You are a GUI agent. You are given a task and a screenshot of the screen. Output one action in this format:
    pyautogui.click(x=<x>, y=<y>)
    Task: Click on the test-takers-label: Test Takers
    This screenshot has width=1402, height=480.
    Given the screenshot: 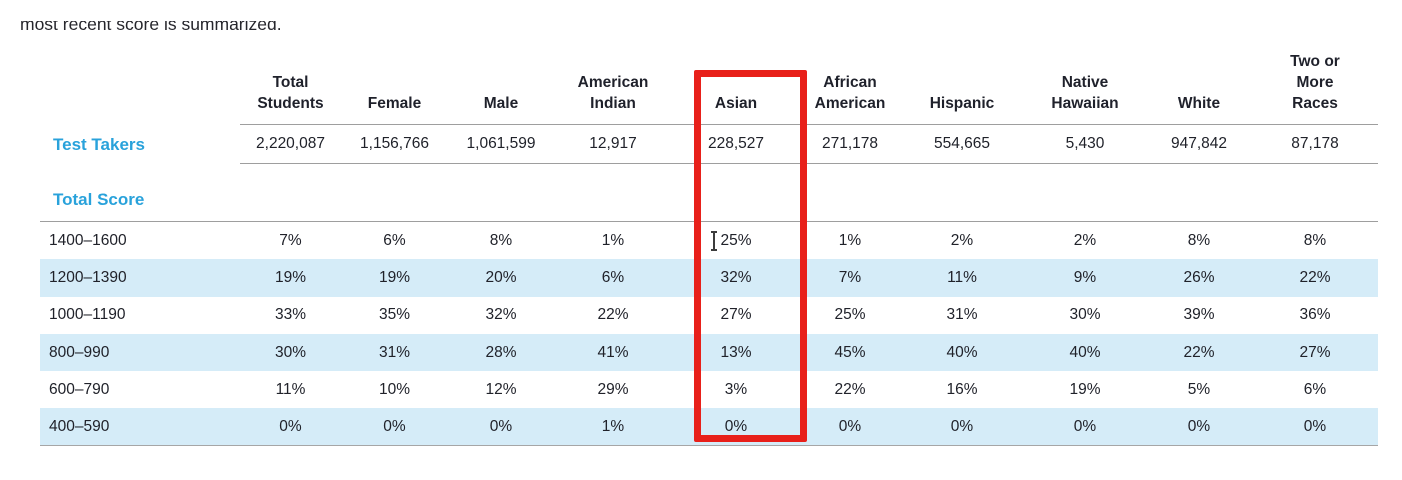 What is the action you would take?
    pyautogui.click(x=99, y=144)
    